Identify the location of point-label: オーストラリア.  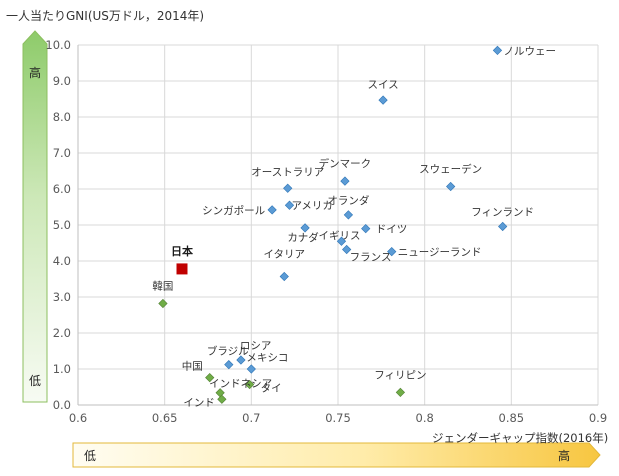
(287, 172).